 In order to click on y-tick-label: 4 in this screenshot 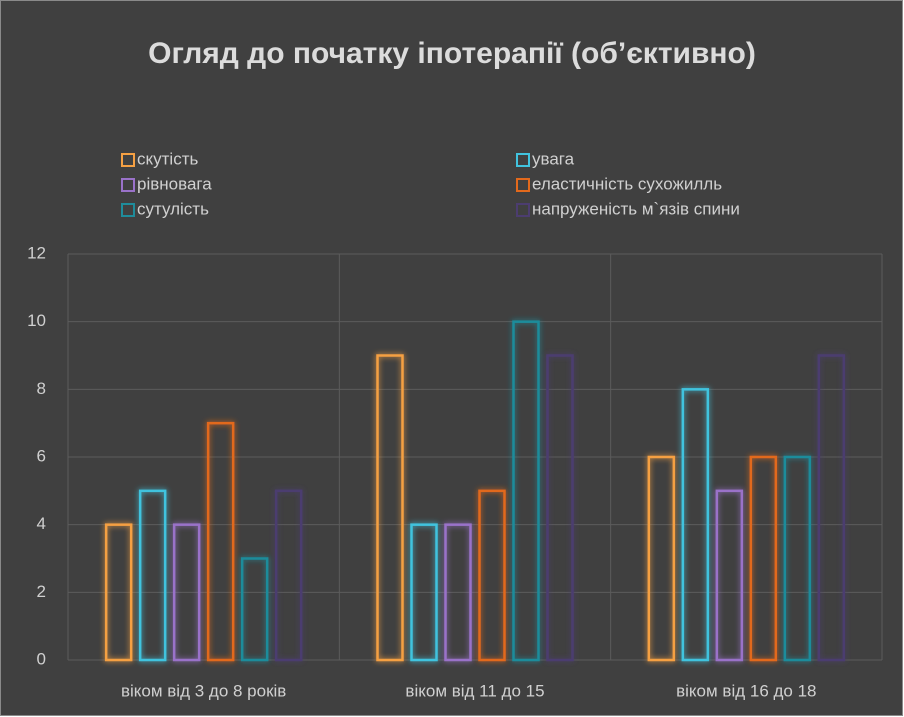, I will do `click(41, 523)`.